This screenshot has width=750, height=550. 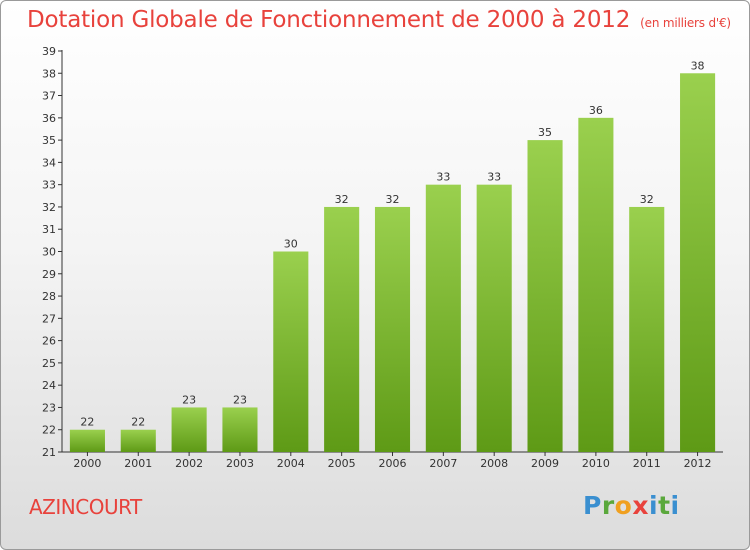 I want to click on bar-2009, so click(x=545, y=296).